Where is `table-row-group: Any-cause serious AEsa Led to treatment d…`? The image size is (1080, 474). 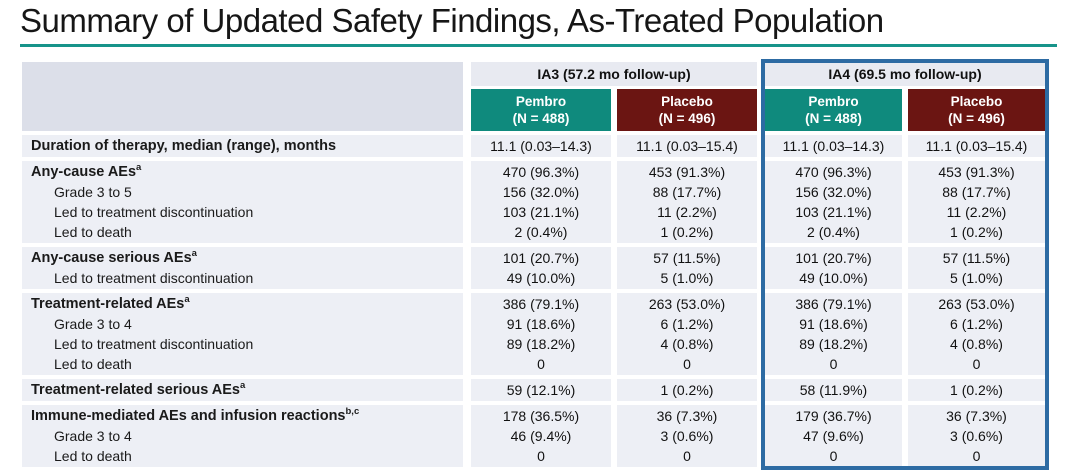
table-row-group: Any-cause serious AEsa Led to treatment d… is located at coordinates (535, 268).